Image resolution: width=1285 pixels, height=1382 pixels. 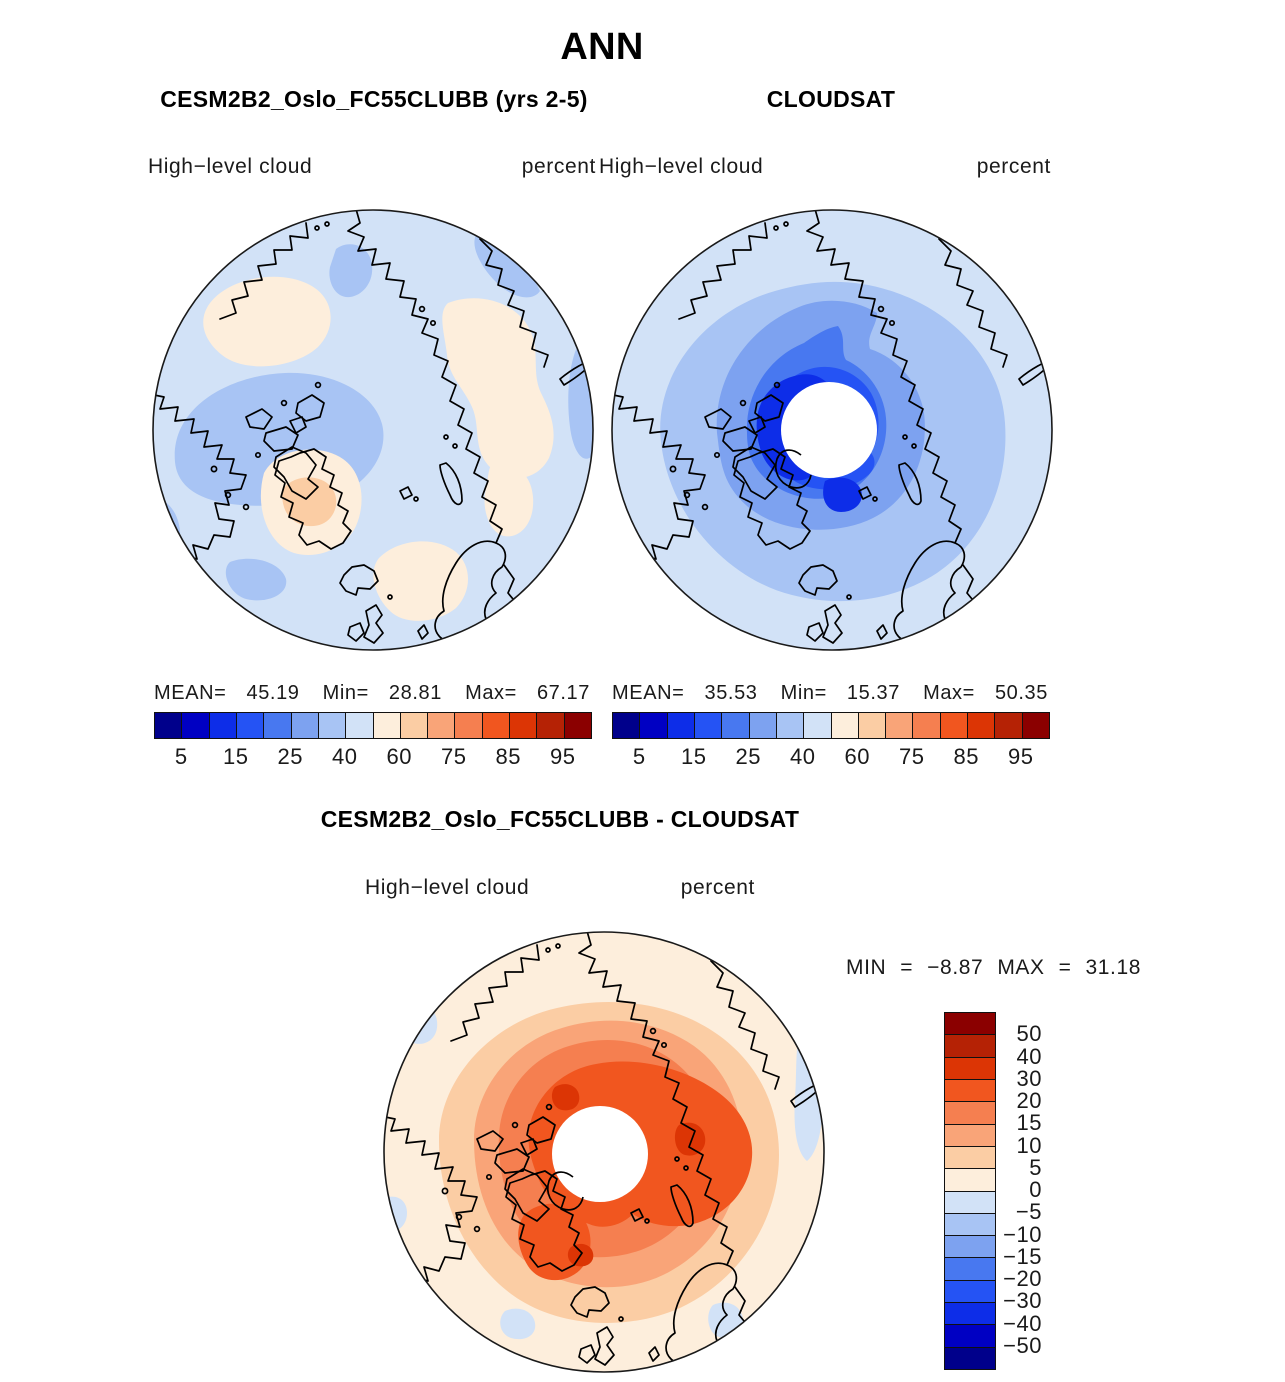 I want to click on colorbar-tick-label: −30, so click(x=1022, y=1301).